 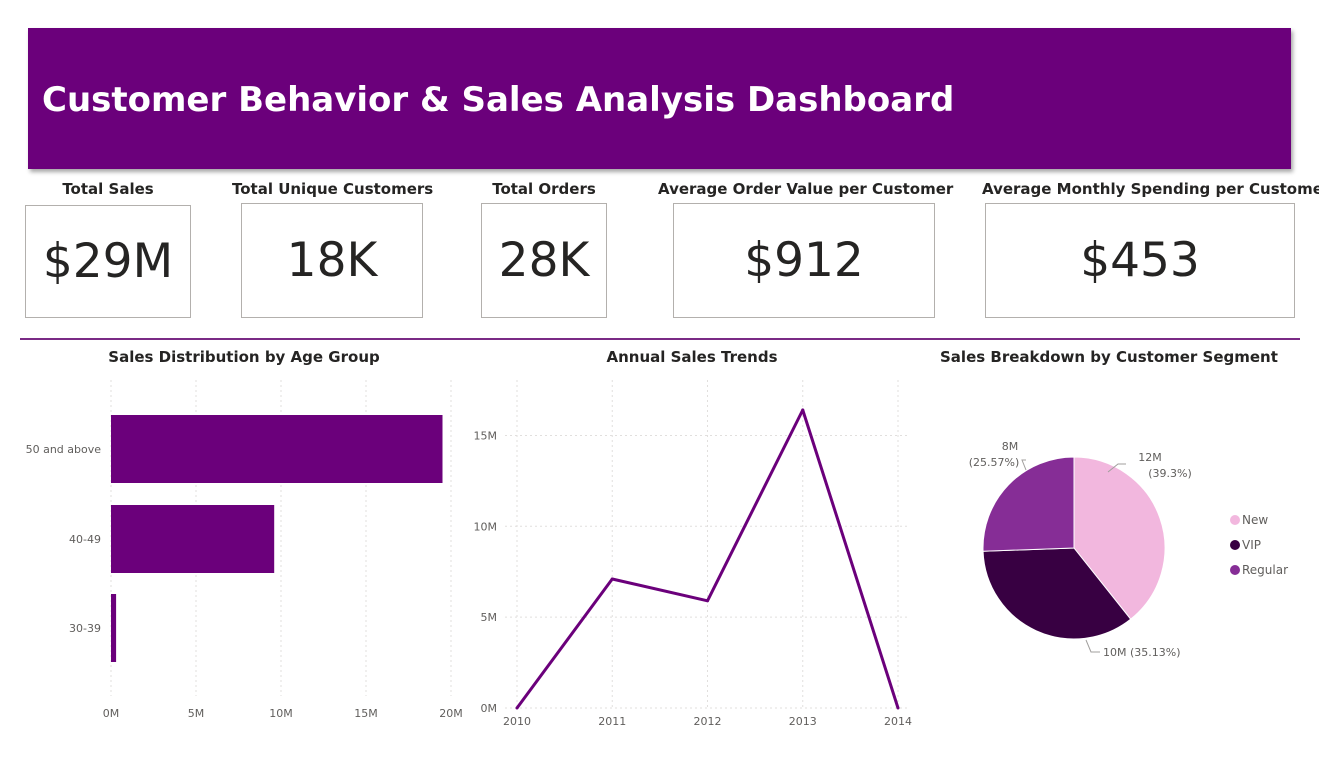 What do you see at coordinates (486, 526) in the screenshot?
I see `line-y-tick-label: 10M` at bounding box center [486, 526].